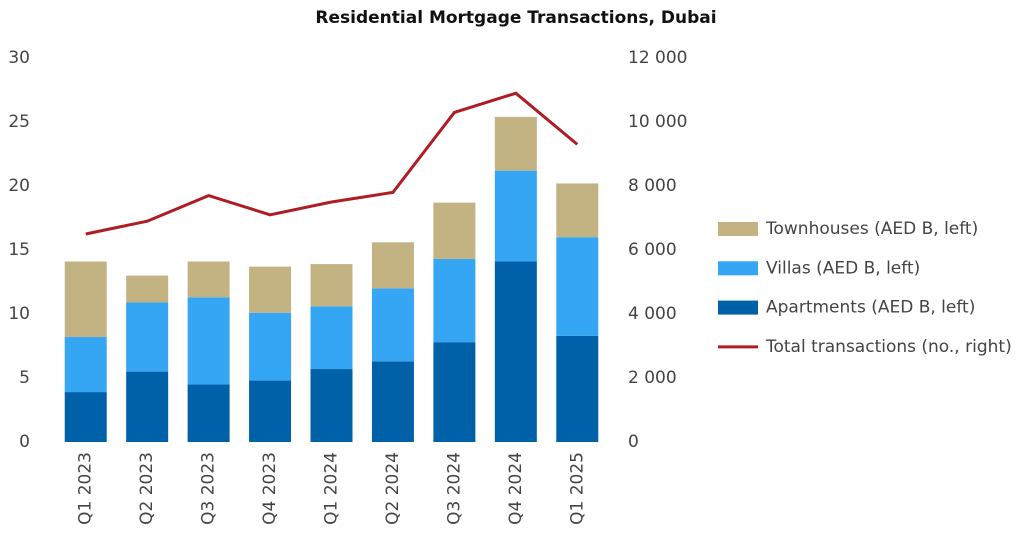  I want to click on y-tick-label: 30, so click(19, 58).